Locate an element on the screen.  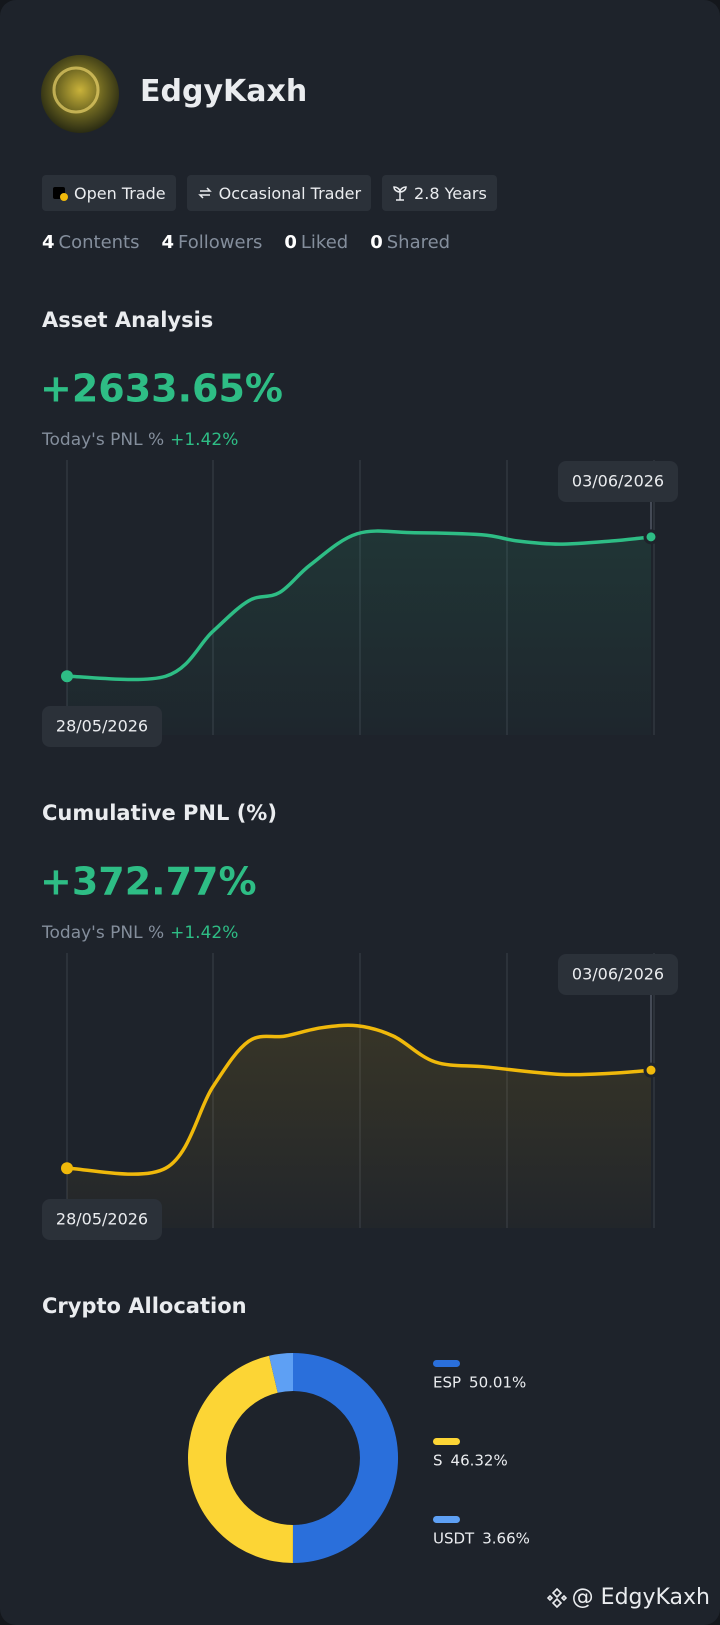
legend-value: 50.01% is located at coordinates (497, 1383).